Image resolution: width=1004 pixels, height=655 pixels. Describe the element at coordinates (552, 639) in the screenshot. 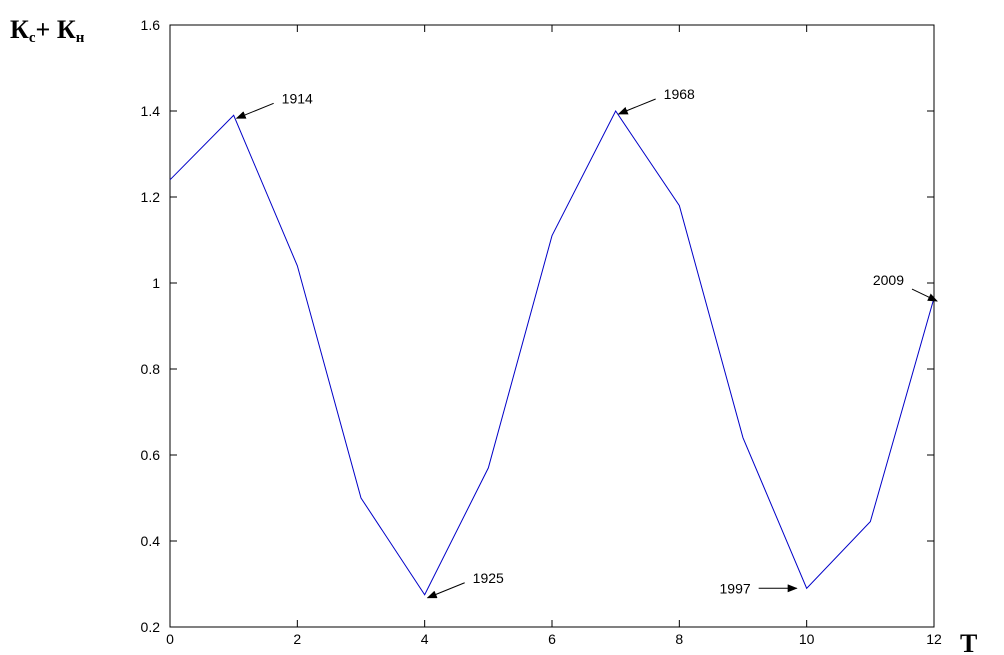

I see `x-tick-label: 6` at that location.